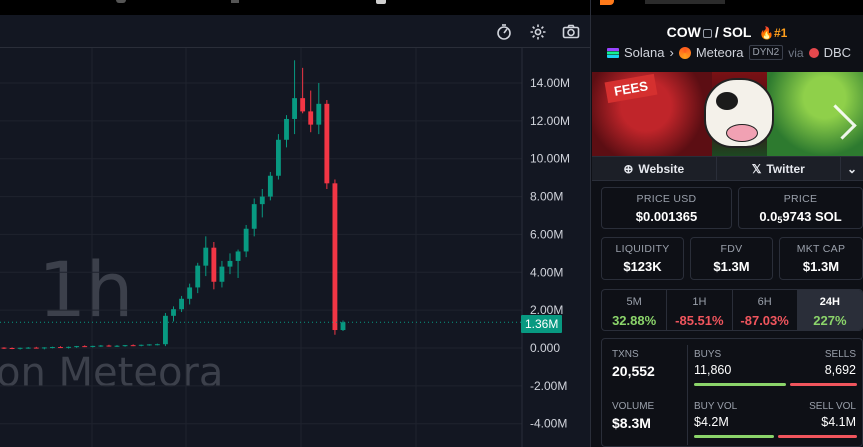 This screenshot has width=863, height=447. Describe the element at coordinates (642, 258) in the screenshot. I see `liquidity-card: LIQUIDITY $123K` at that location.